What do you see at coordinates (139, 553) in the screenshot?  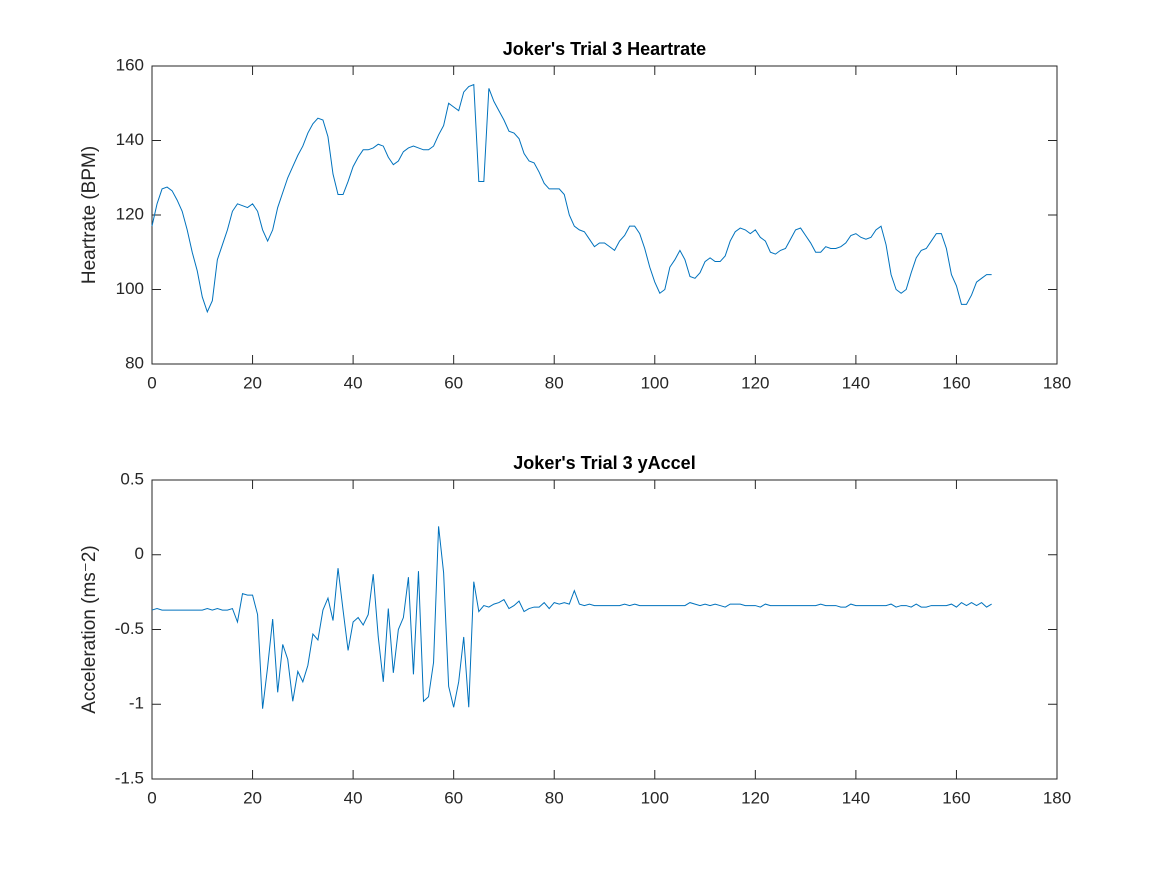 I see `y-tick-label: 0` at bounding box center [139, 553].